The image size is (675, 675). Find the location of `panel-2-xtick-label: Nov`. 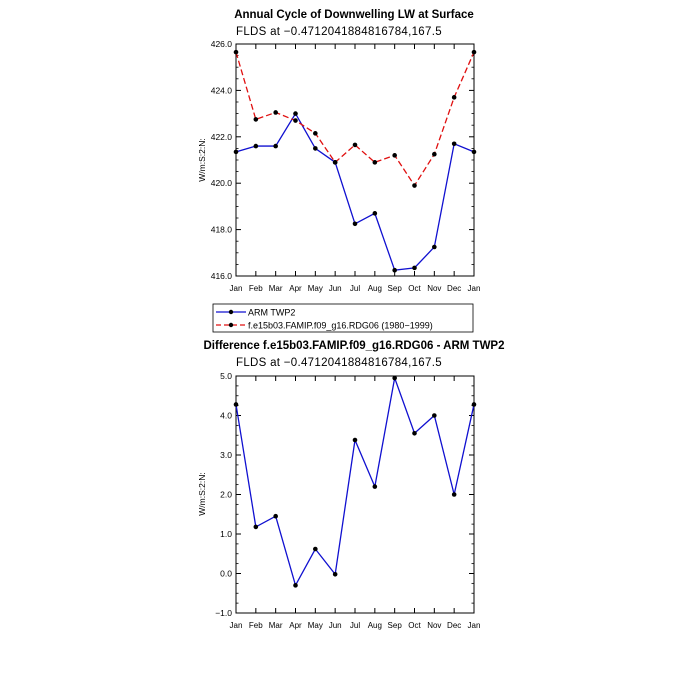

panel-2-xtick-label: Nov is located at coordinates (434, 625).